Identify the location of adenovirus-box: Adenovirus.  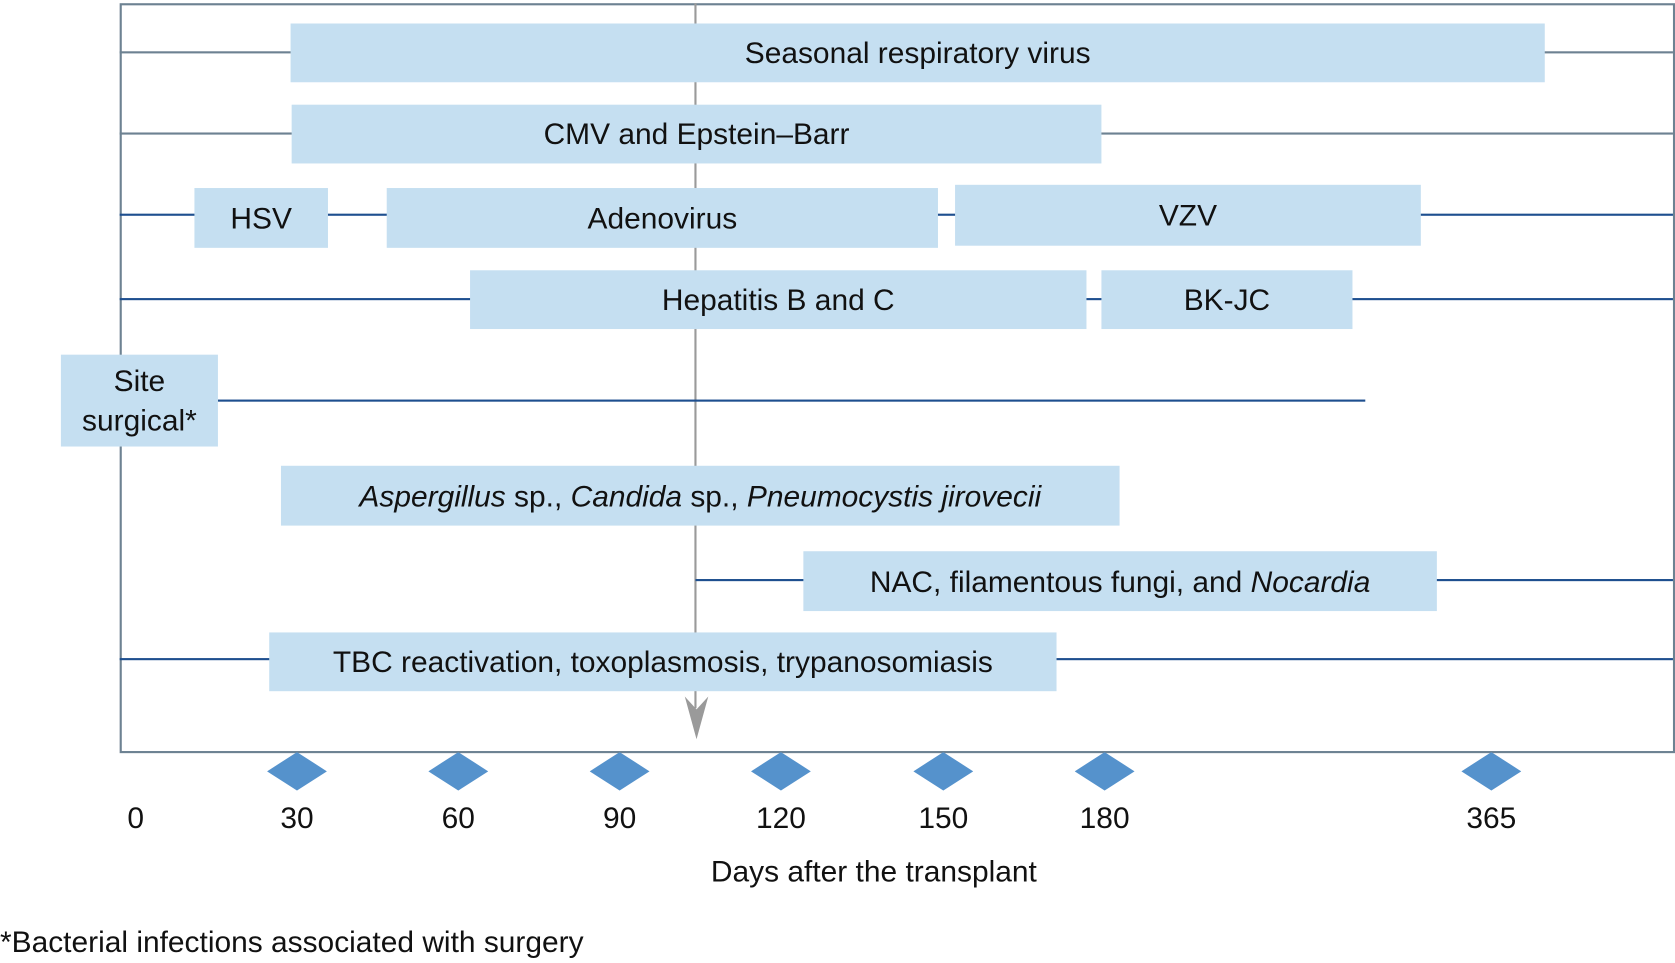
(662, 218).